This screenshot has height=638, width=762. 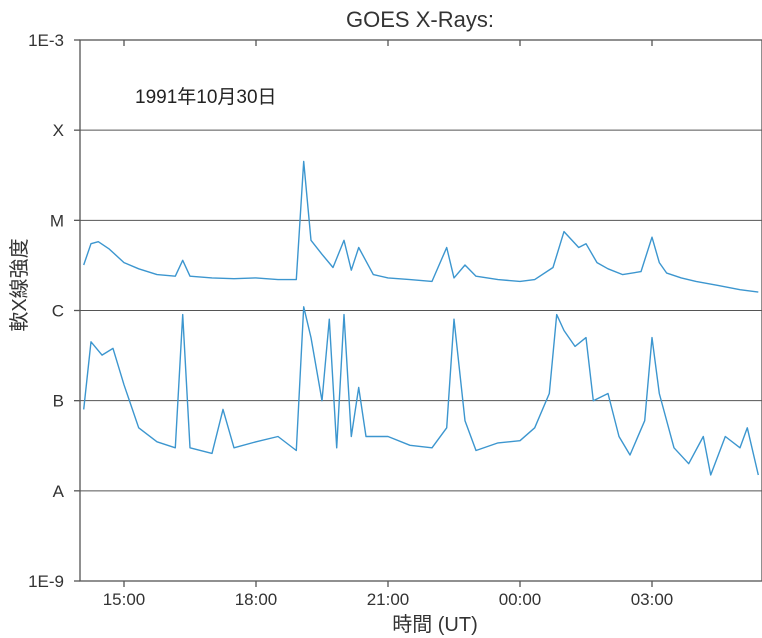 I want to click on y-tick-label: 1E-9, so click(x=46, y=581).